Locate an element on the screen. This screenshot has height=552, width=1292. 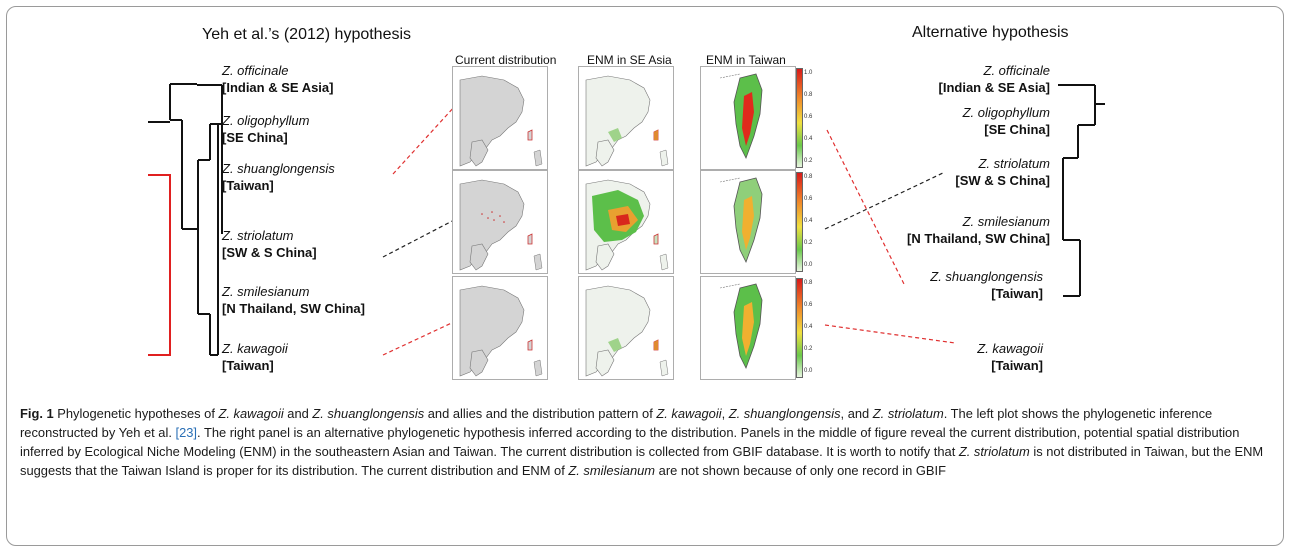
caption-text: , and is located at coordinates (856, 413).